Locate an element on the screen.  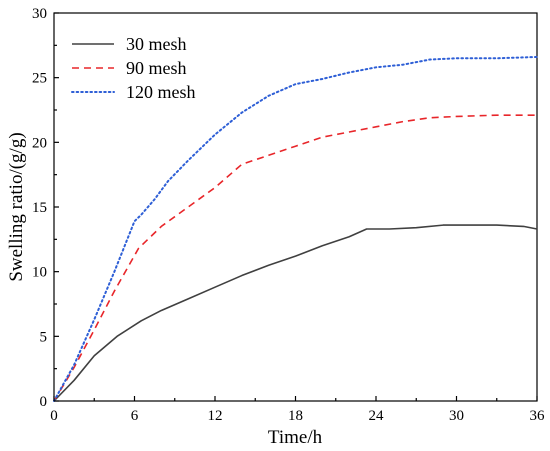
x-tick-label: 18 is located at coordinates (295, 416).